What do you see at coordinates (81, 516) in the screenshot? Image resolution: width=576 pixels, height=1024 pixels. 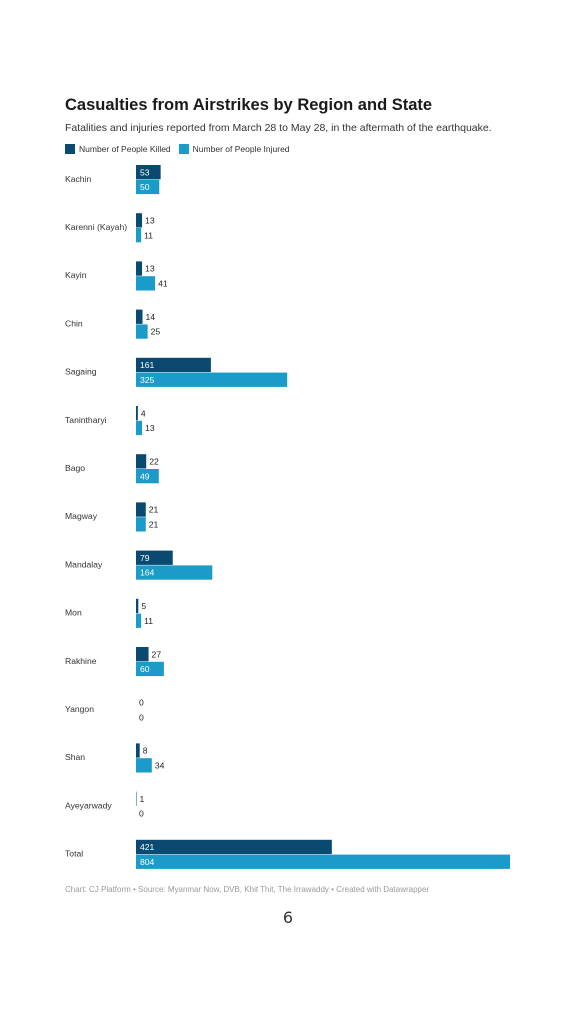 I see `category-label-magway: Magway` at bounding box center [81, 516].